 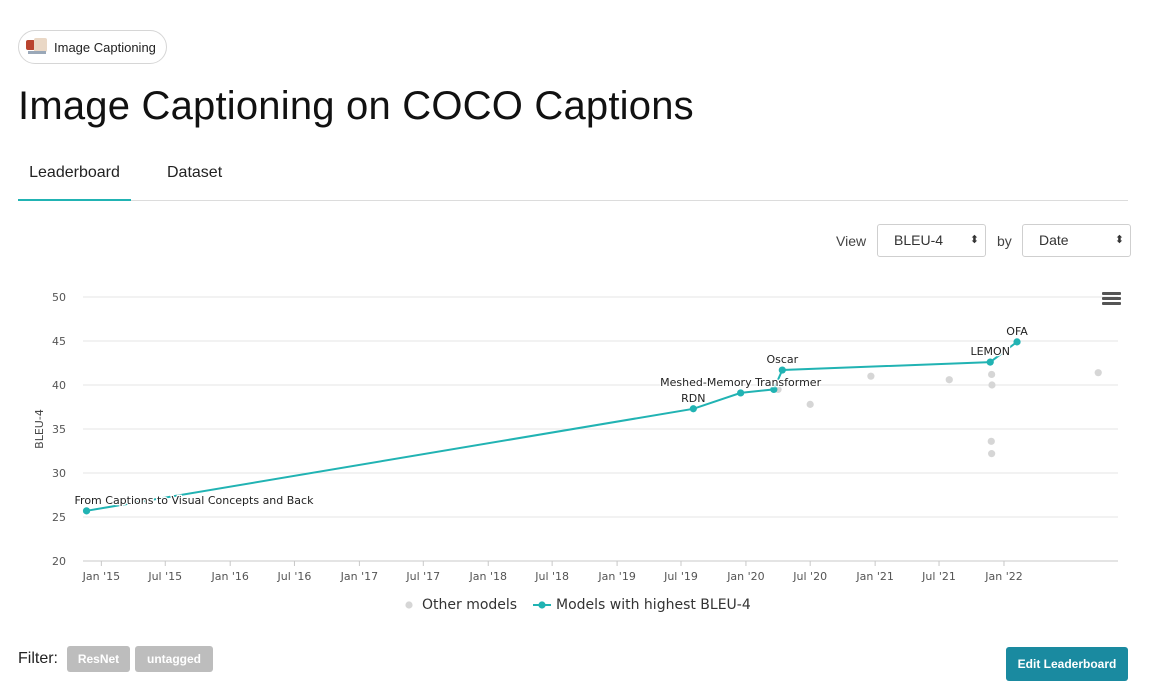 What do you see at coordinates (469, 605) in the screenshot?
I see `legend-other-label: Other models` at bounding box center [469, 605].